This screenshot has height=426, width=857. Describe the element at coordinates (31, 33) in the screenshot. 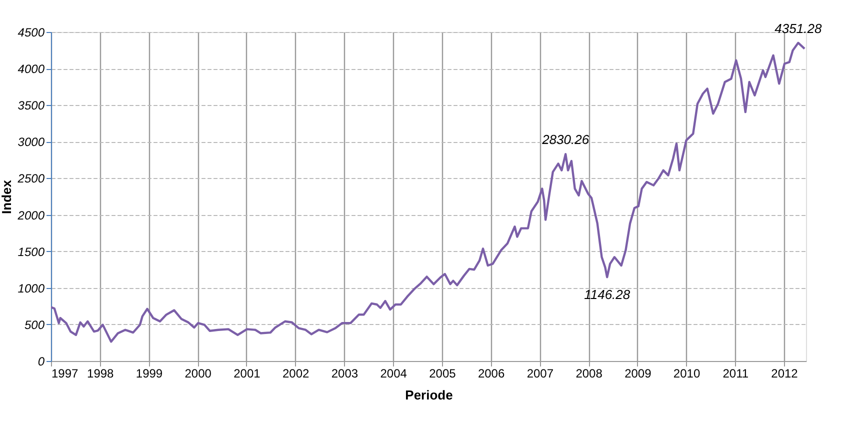

I see `y-tick-label: 4500` at that location.